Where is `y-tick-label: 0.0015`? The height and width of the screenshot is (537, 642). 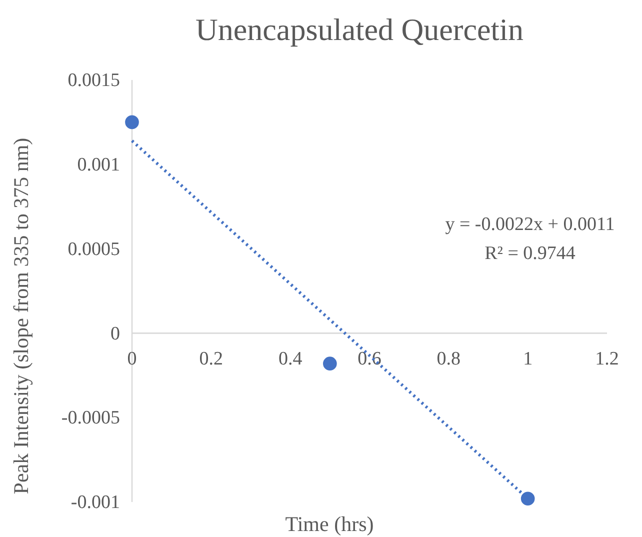 y-tick-label: 0.0015 is located at coordinates (94, 81).